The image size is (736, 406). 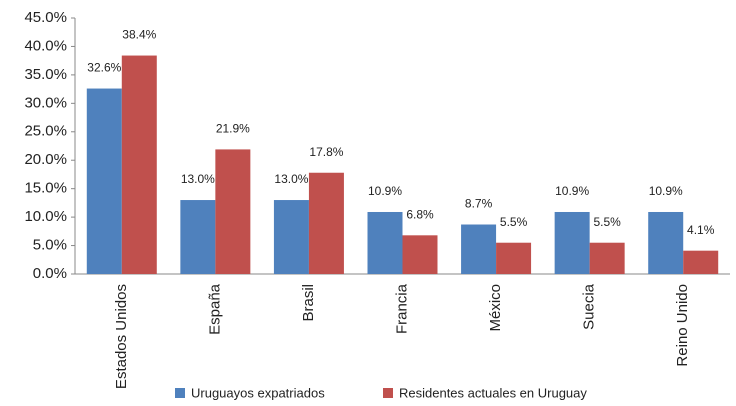 I want to click on data-label: 38.4%, so click(x=139, y=35).